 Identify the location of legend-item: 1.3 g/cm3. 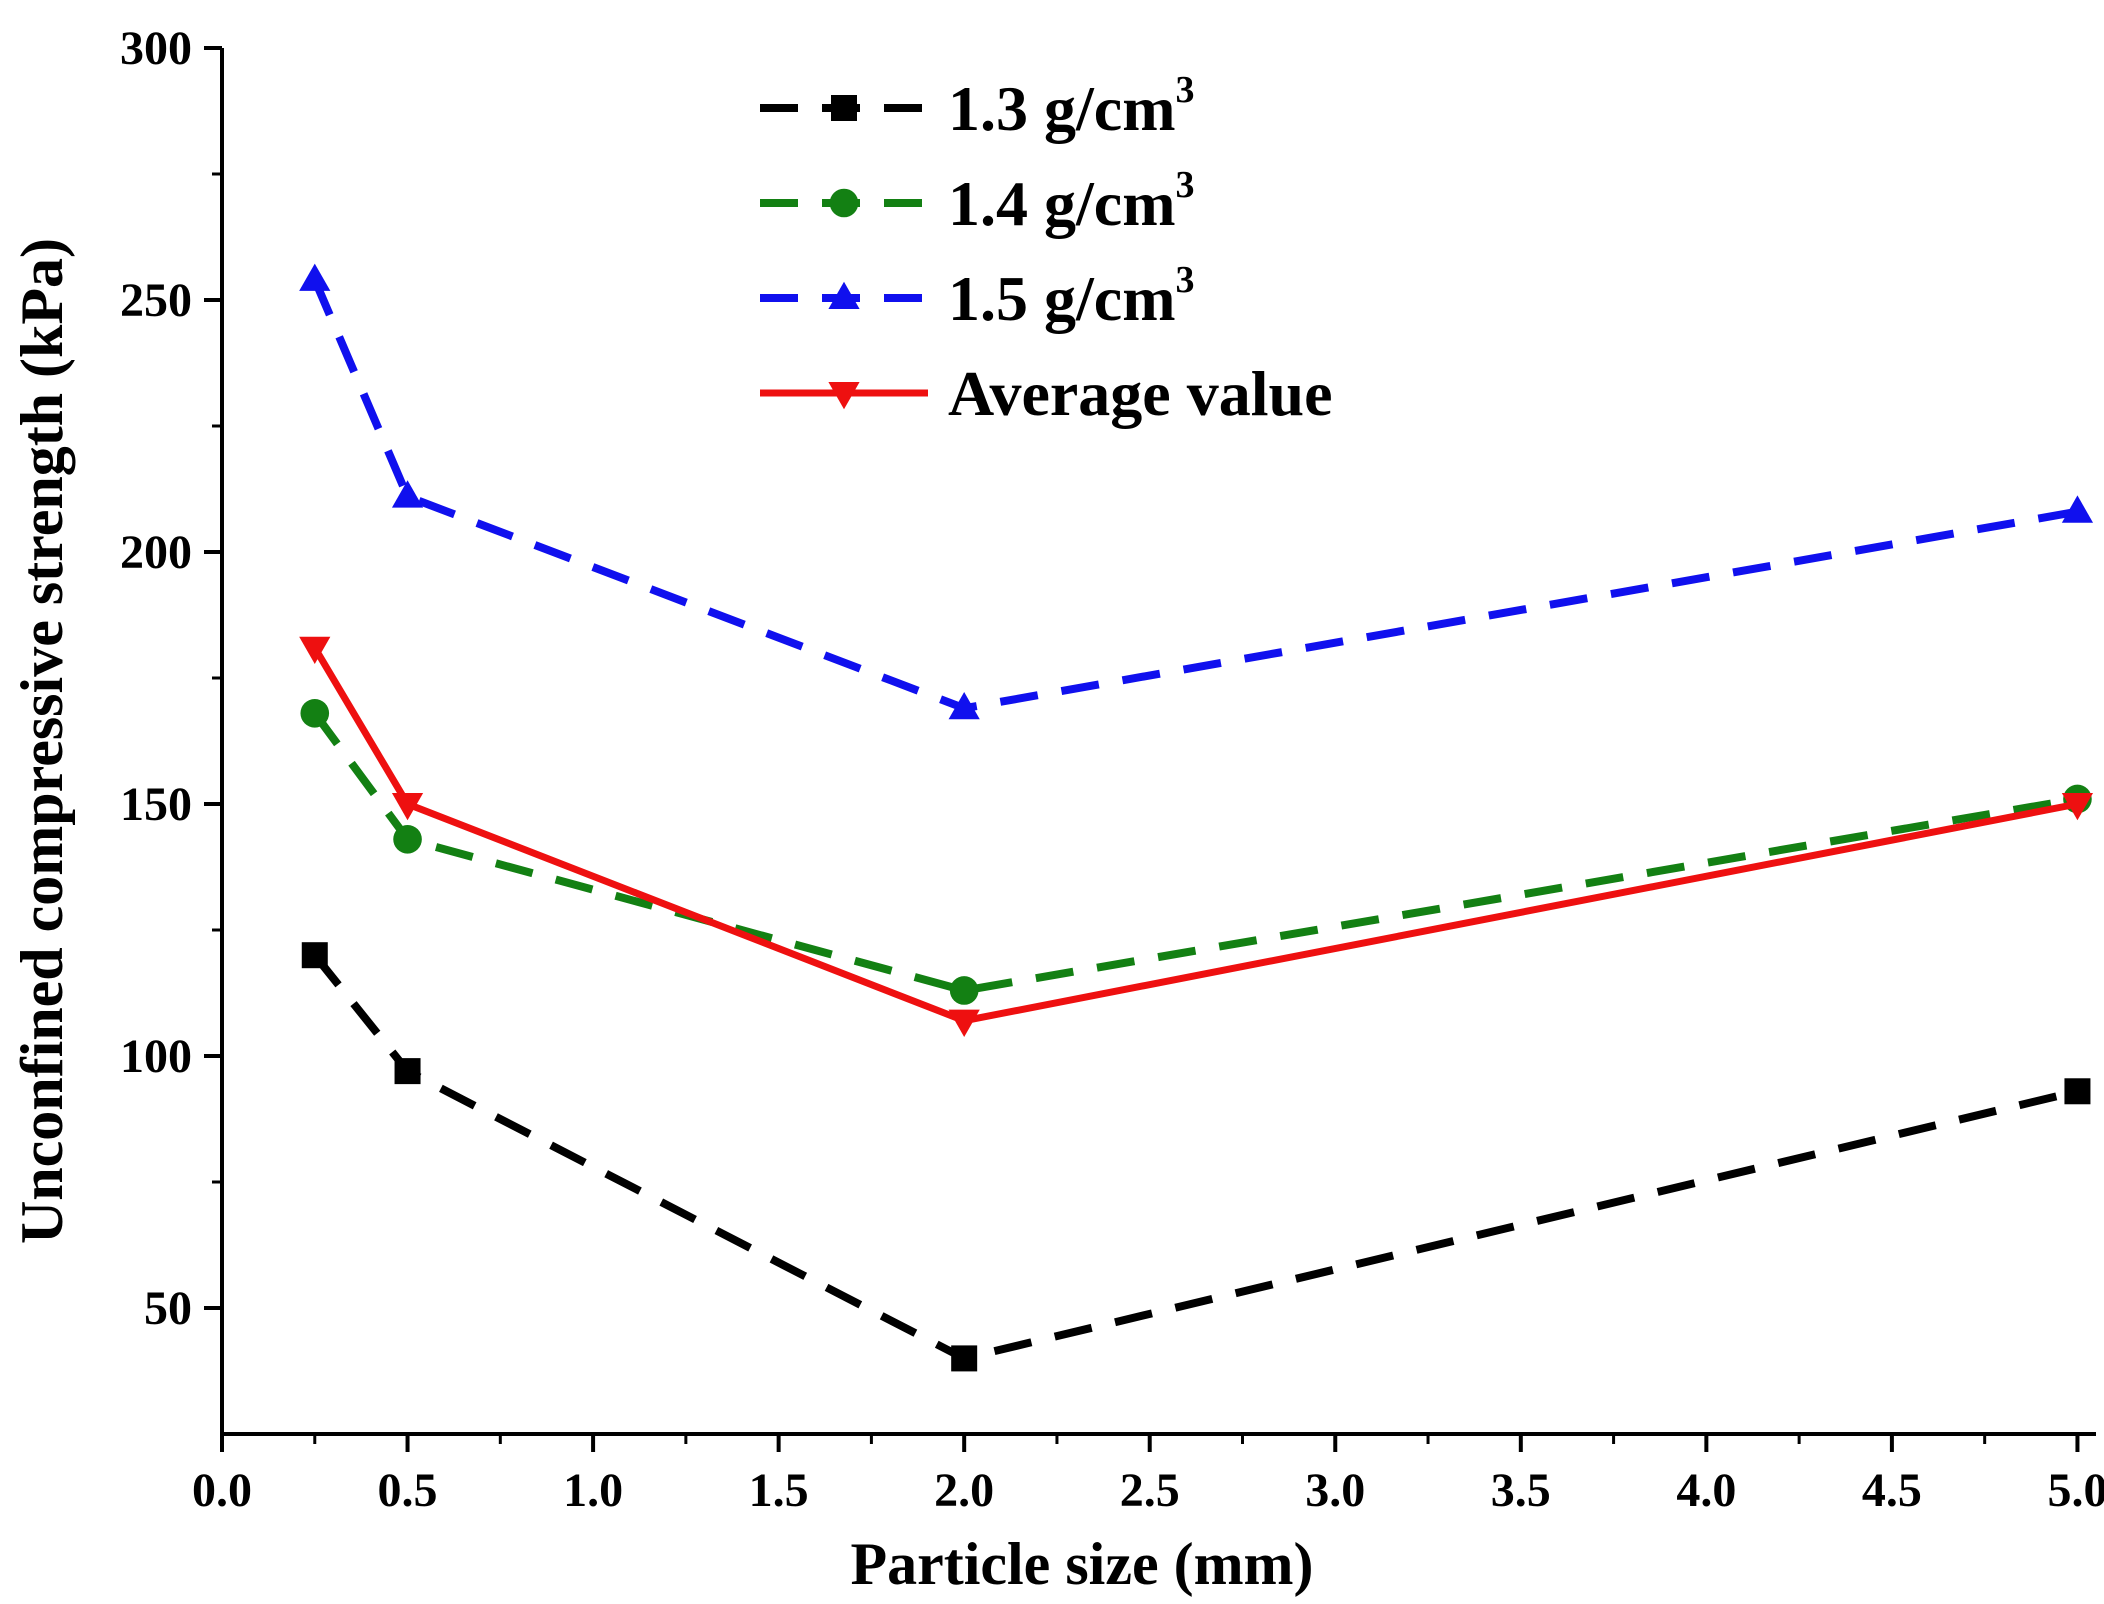
(977, 106).